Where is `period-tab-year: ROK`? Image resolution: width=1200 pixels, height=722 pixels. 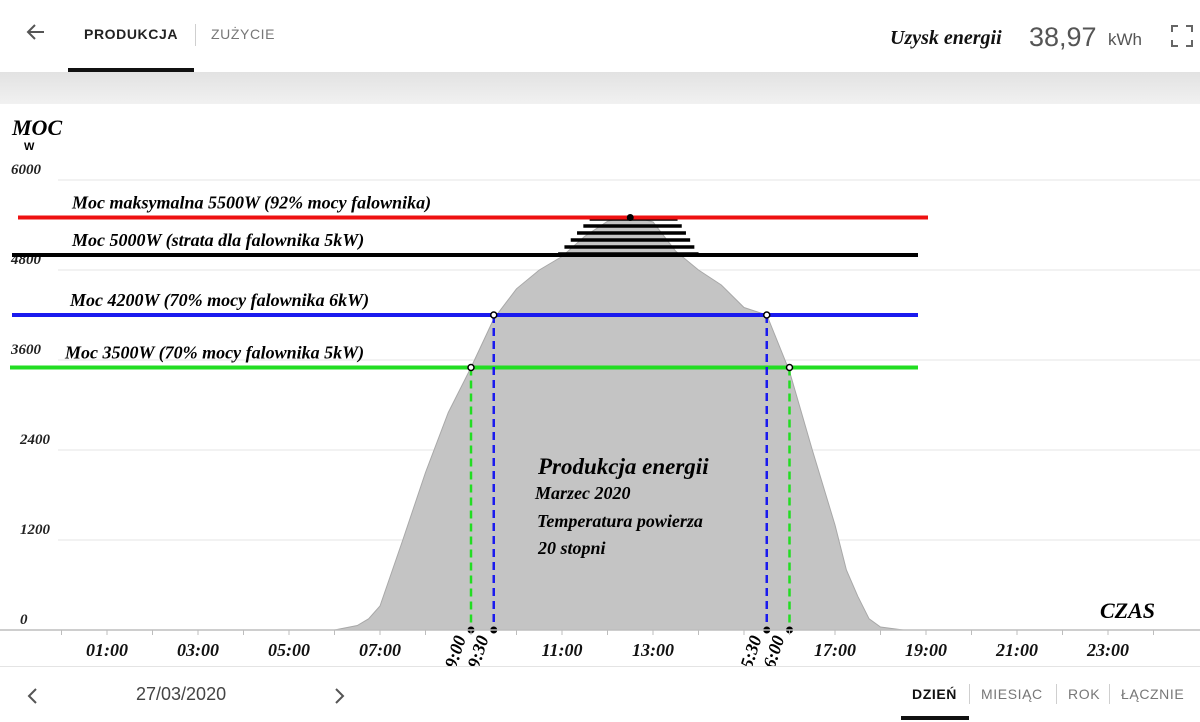 period-tab-year: ROK is located at coordinates (1084, 694).